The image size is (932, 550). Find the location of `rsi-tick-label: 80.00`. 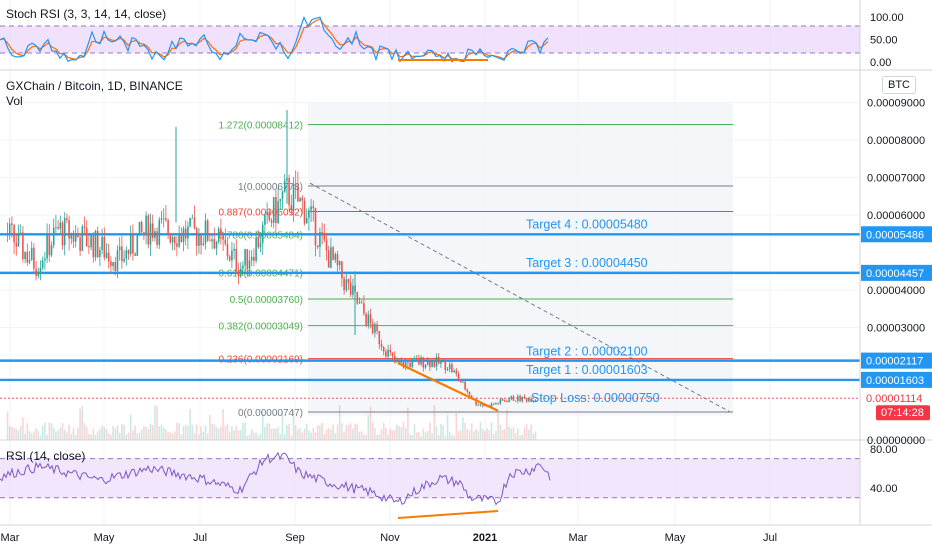

rsi-tick-label: 80.00 is located at coordinates (884, 450).